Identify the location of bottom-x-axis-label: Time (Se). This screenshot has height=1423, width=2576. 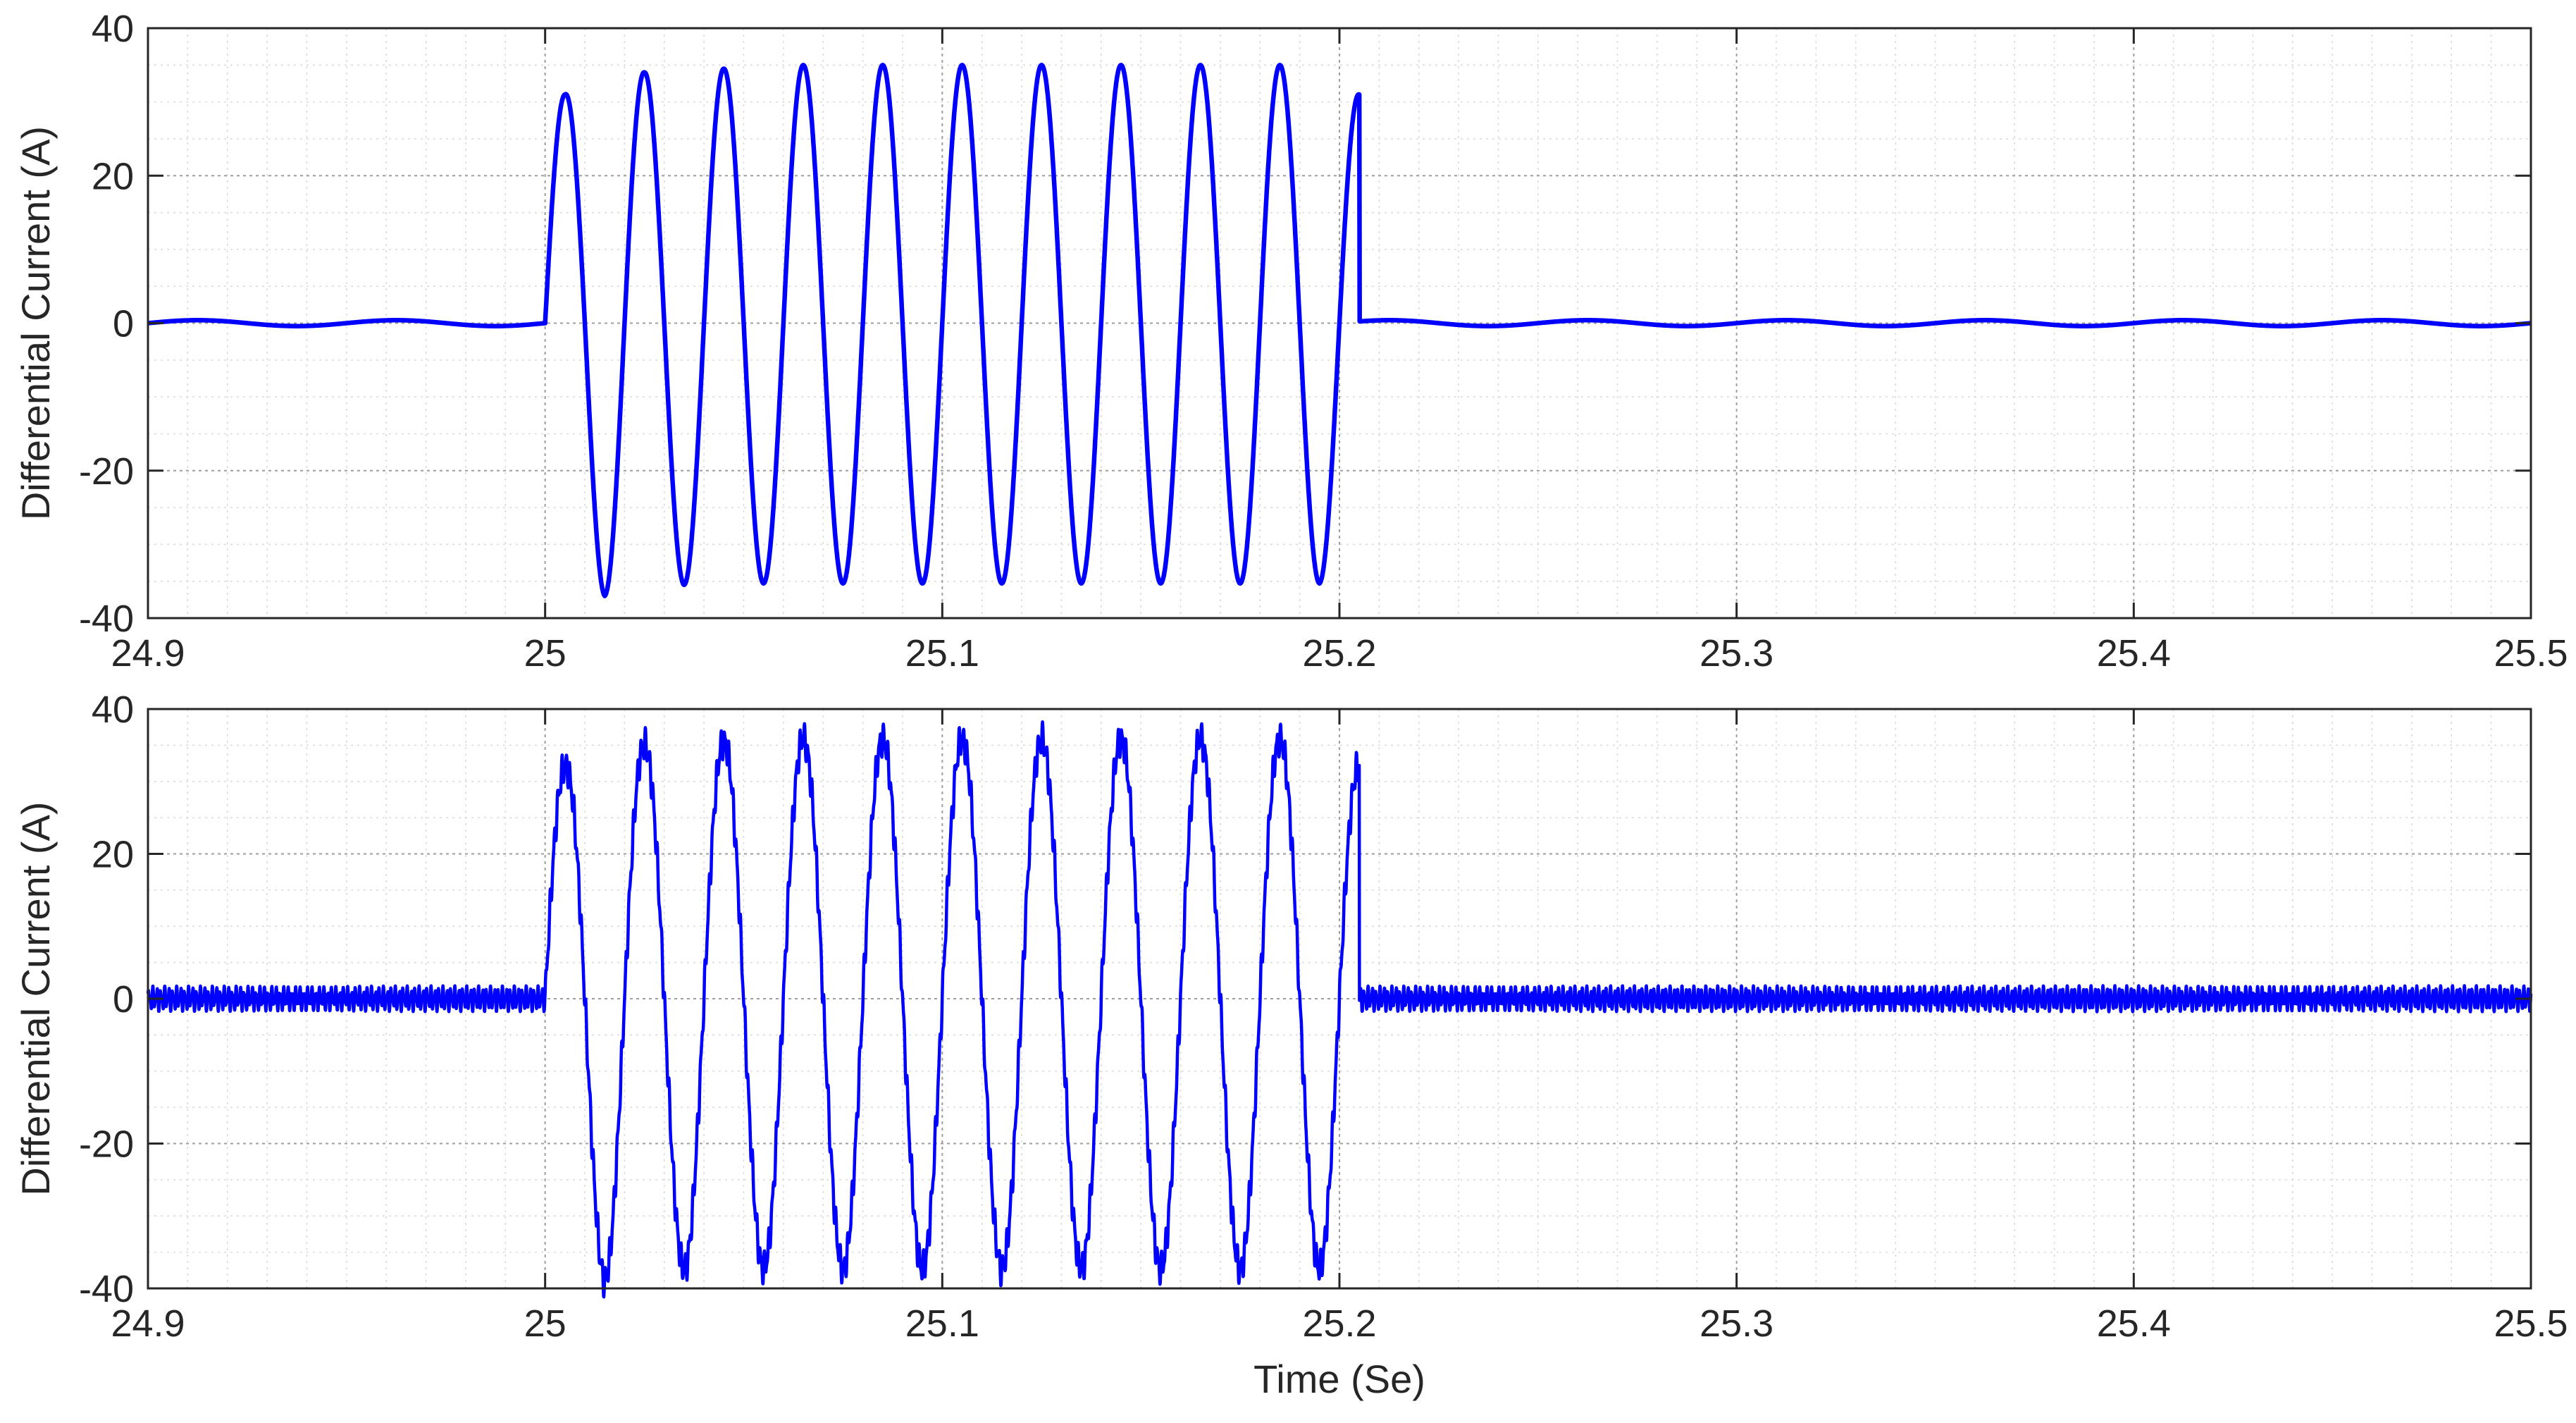
(1339, 1379).